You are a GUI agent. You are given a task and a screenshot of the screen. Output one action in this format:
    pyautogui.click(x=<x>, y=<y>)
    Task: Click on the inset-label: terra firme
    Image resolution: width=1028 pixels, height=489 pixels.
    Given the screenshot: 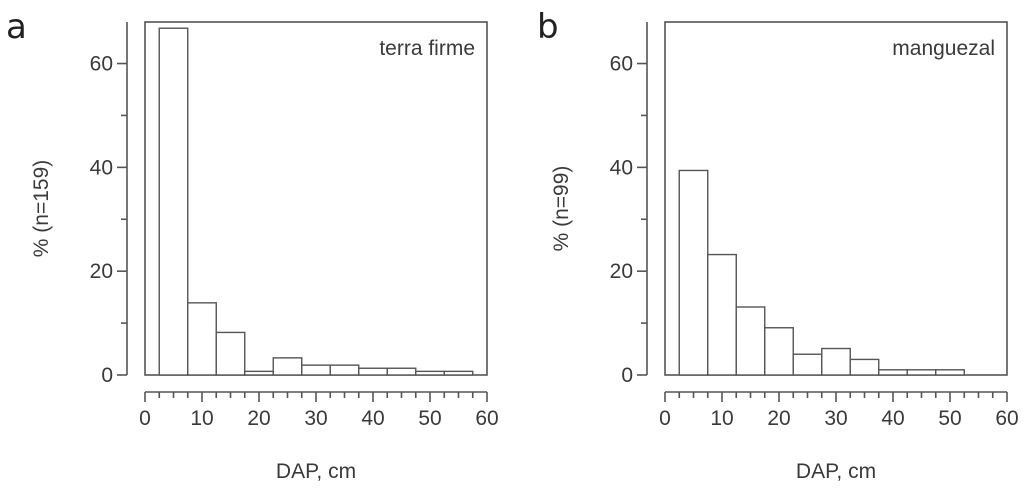 What is the action you would take?
    pyautogui.click(x=427, y=48)
    